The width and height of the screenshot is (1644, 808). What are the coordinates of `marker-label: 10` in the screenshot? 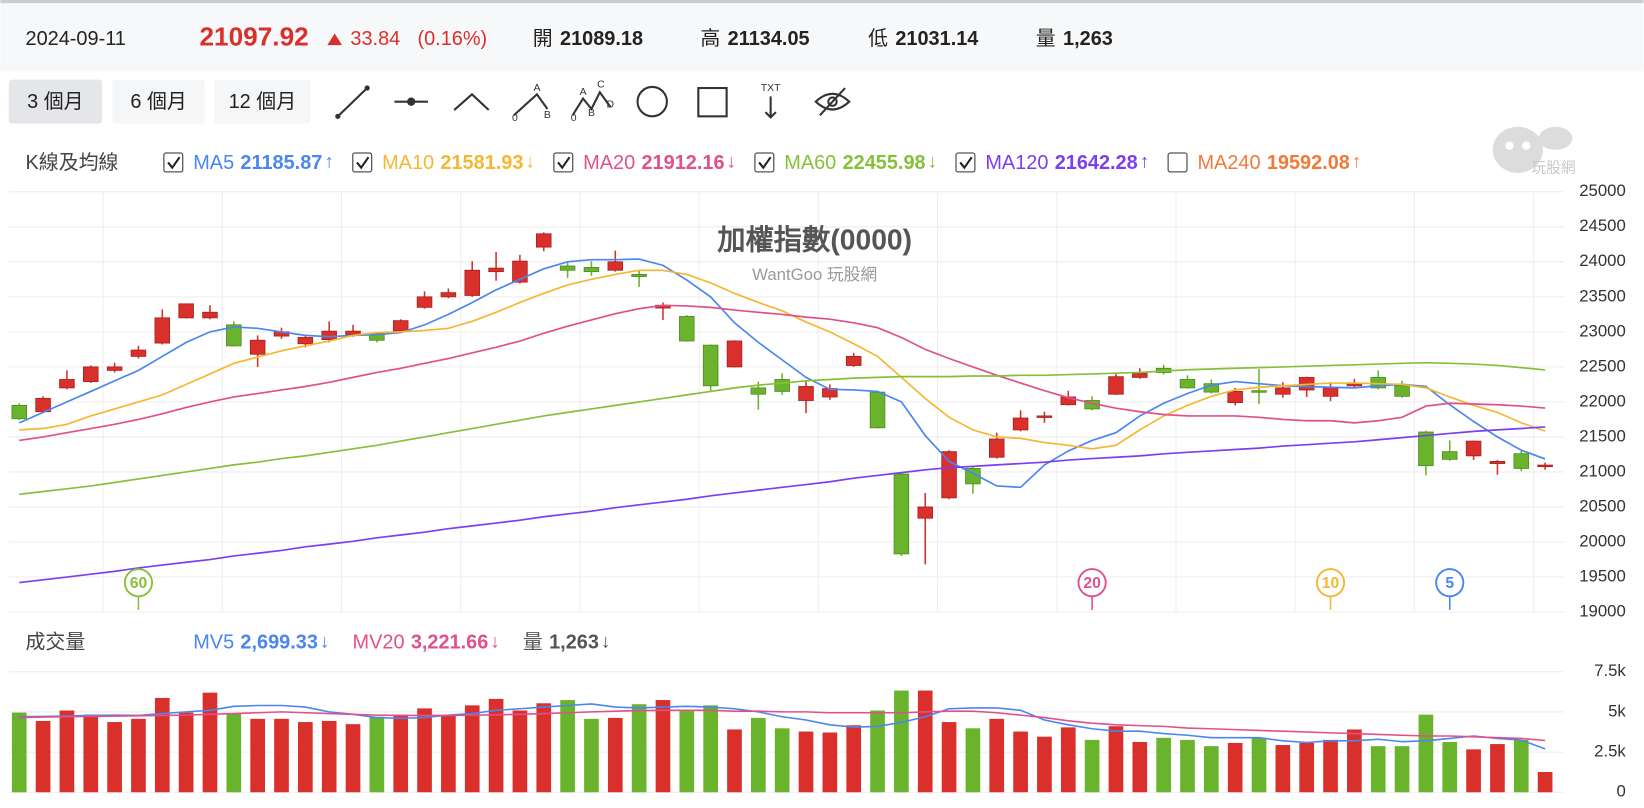 It's located at (1331, 583).